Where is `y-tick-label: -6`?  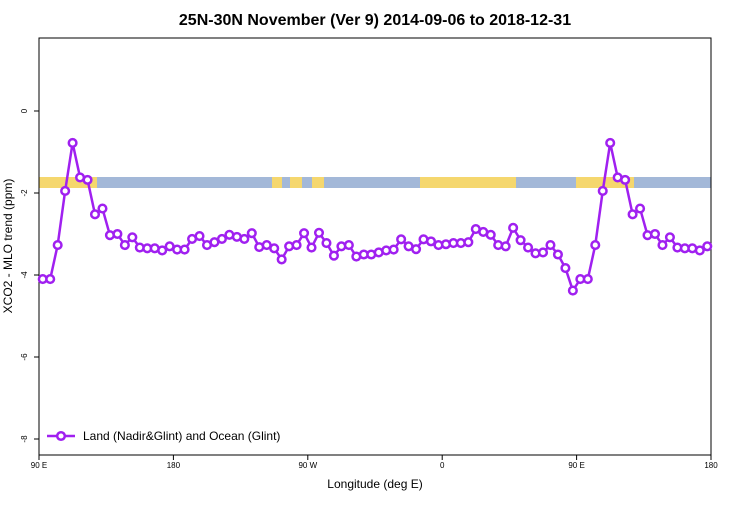 y-tick-label: -6 is located at coordinates (24, 357).